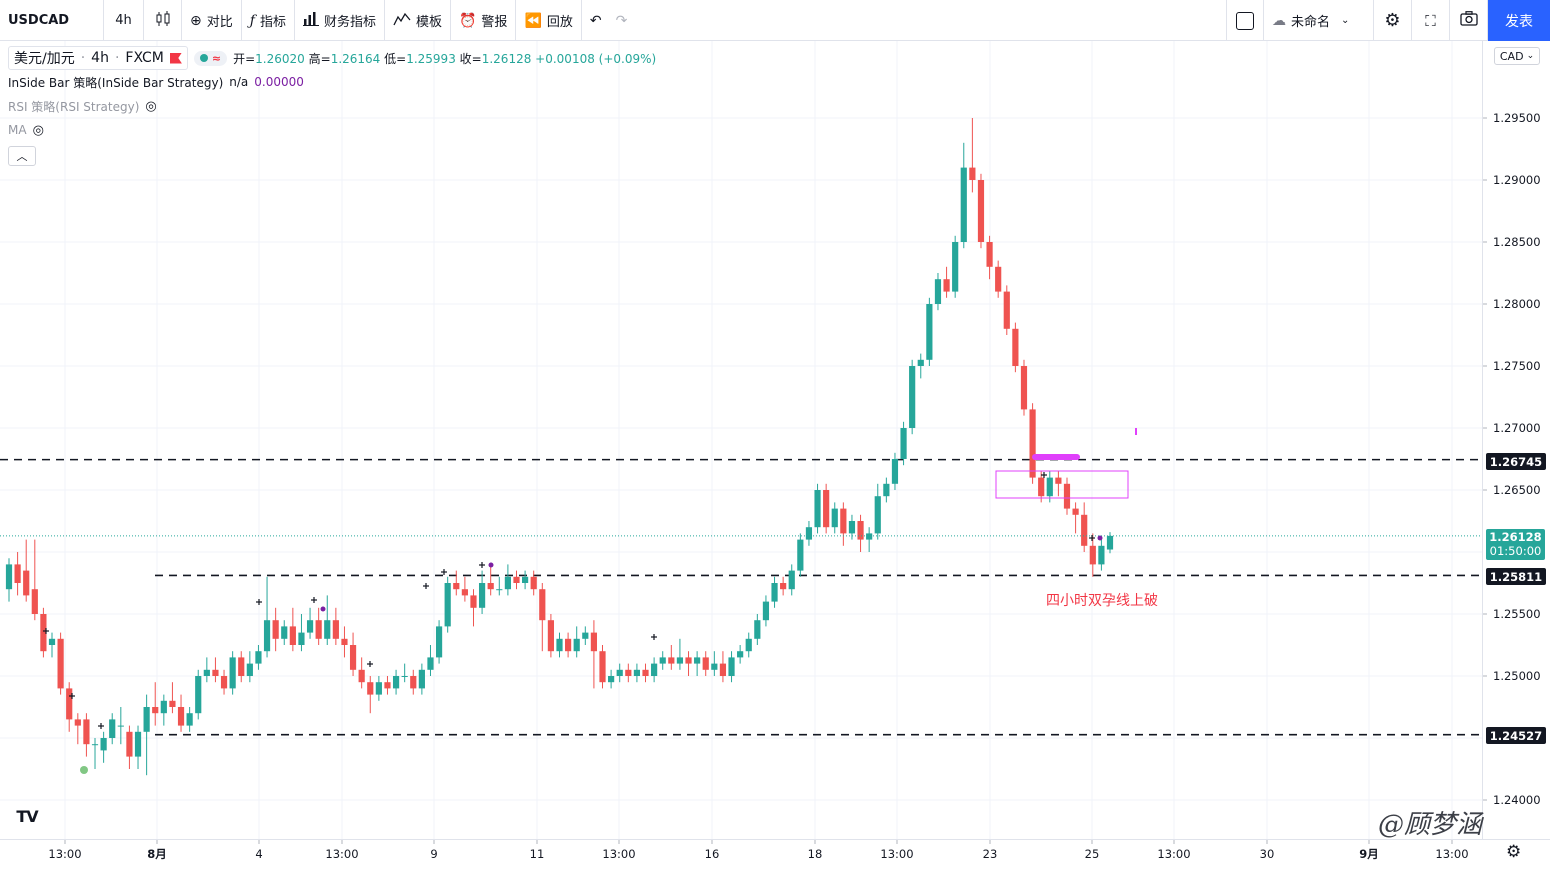  Describe the element at coordinates (196, 20) in the screenshot. I see `plus-circle-icon: ⊕` at that location.